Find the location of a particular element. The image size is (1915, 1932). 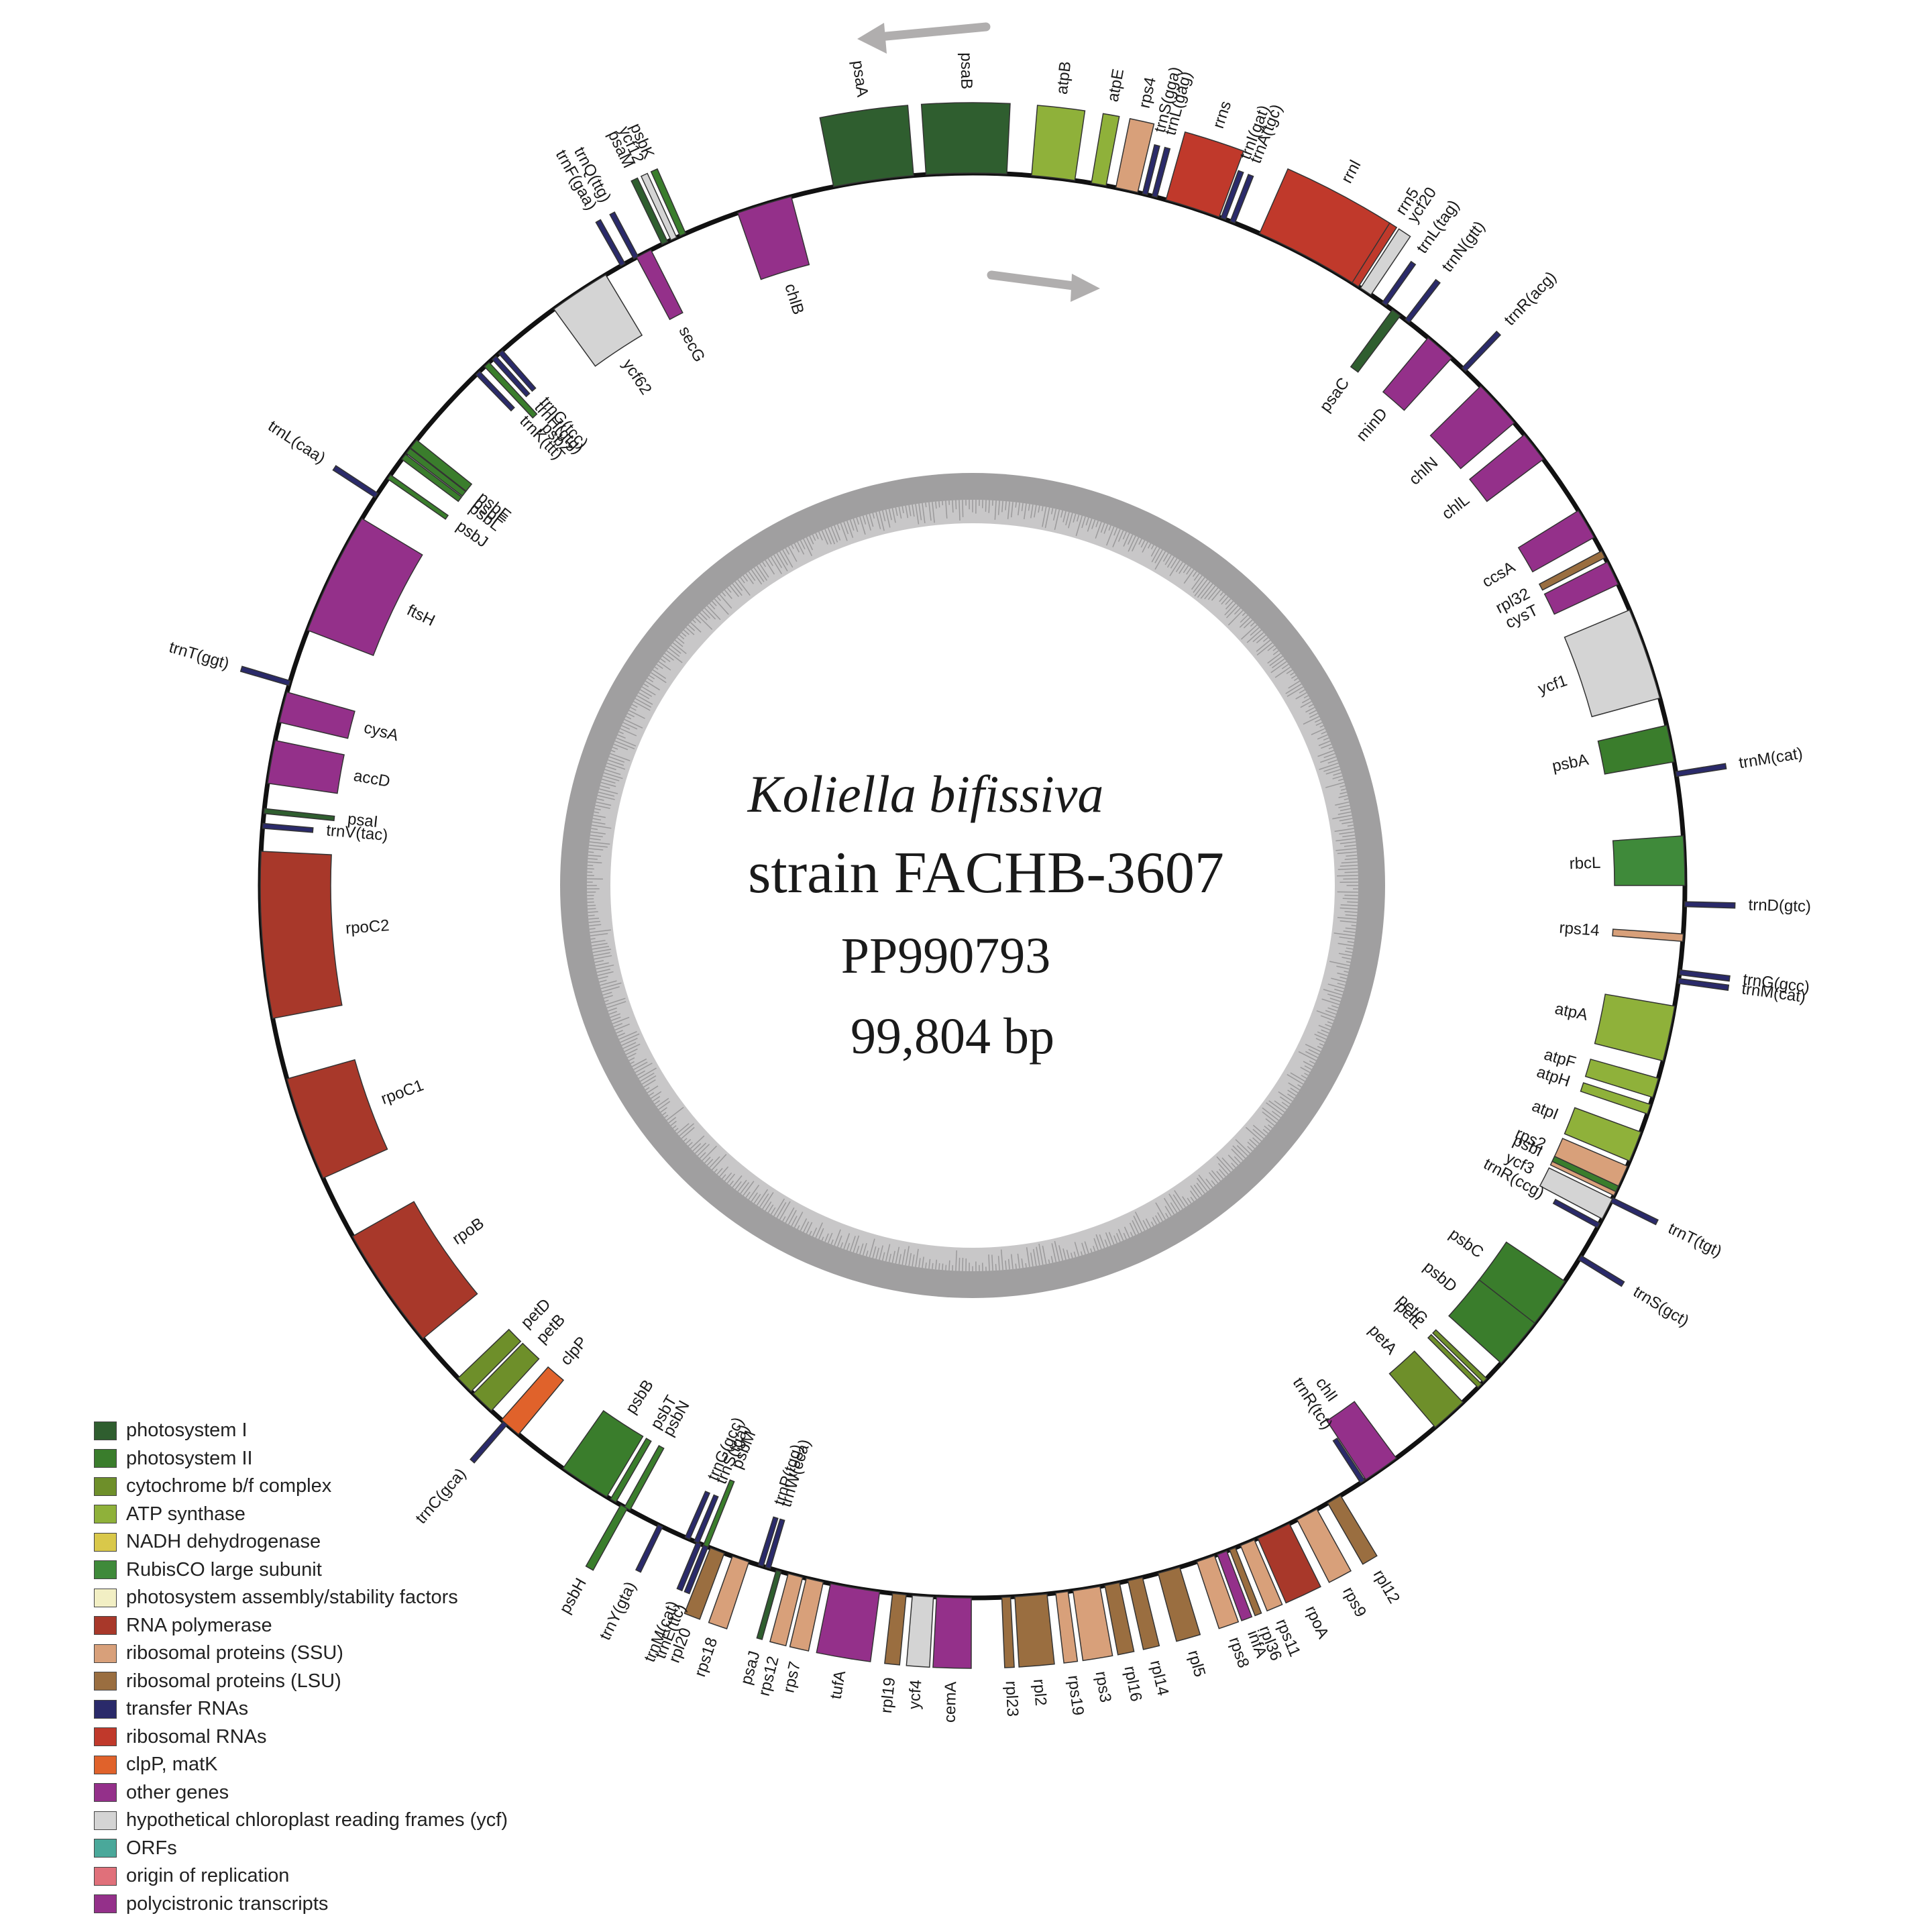

legend-label: ribosomal proteins (SSU) is located at coordinates (235, 1653).